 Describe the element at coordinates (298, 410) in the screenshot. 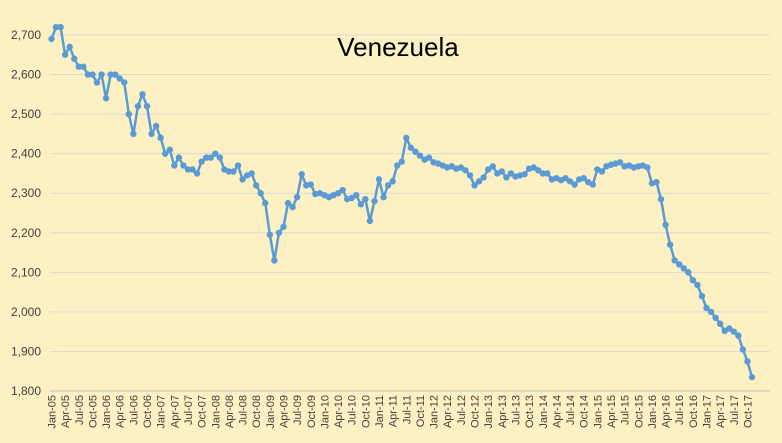

I see `x-tick-label: Jul-09` at that location.